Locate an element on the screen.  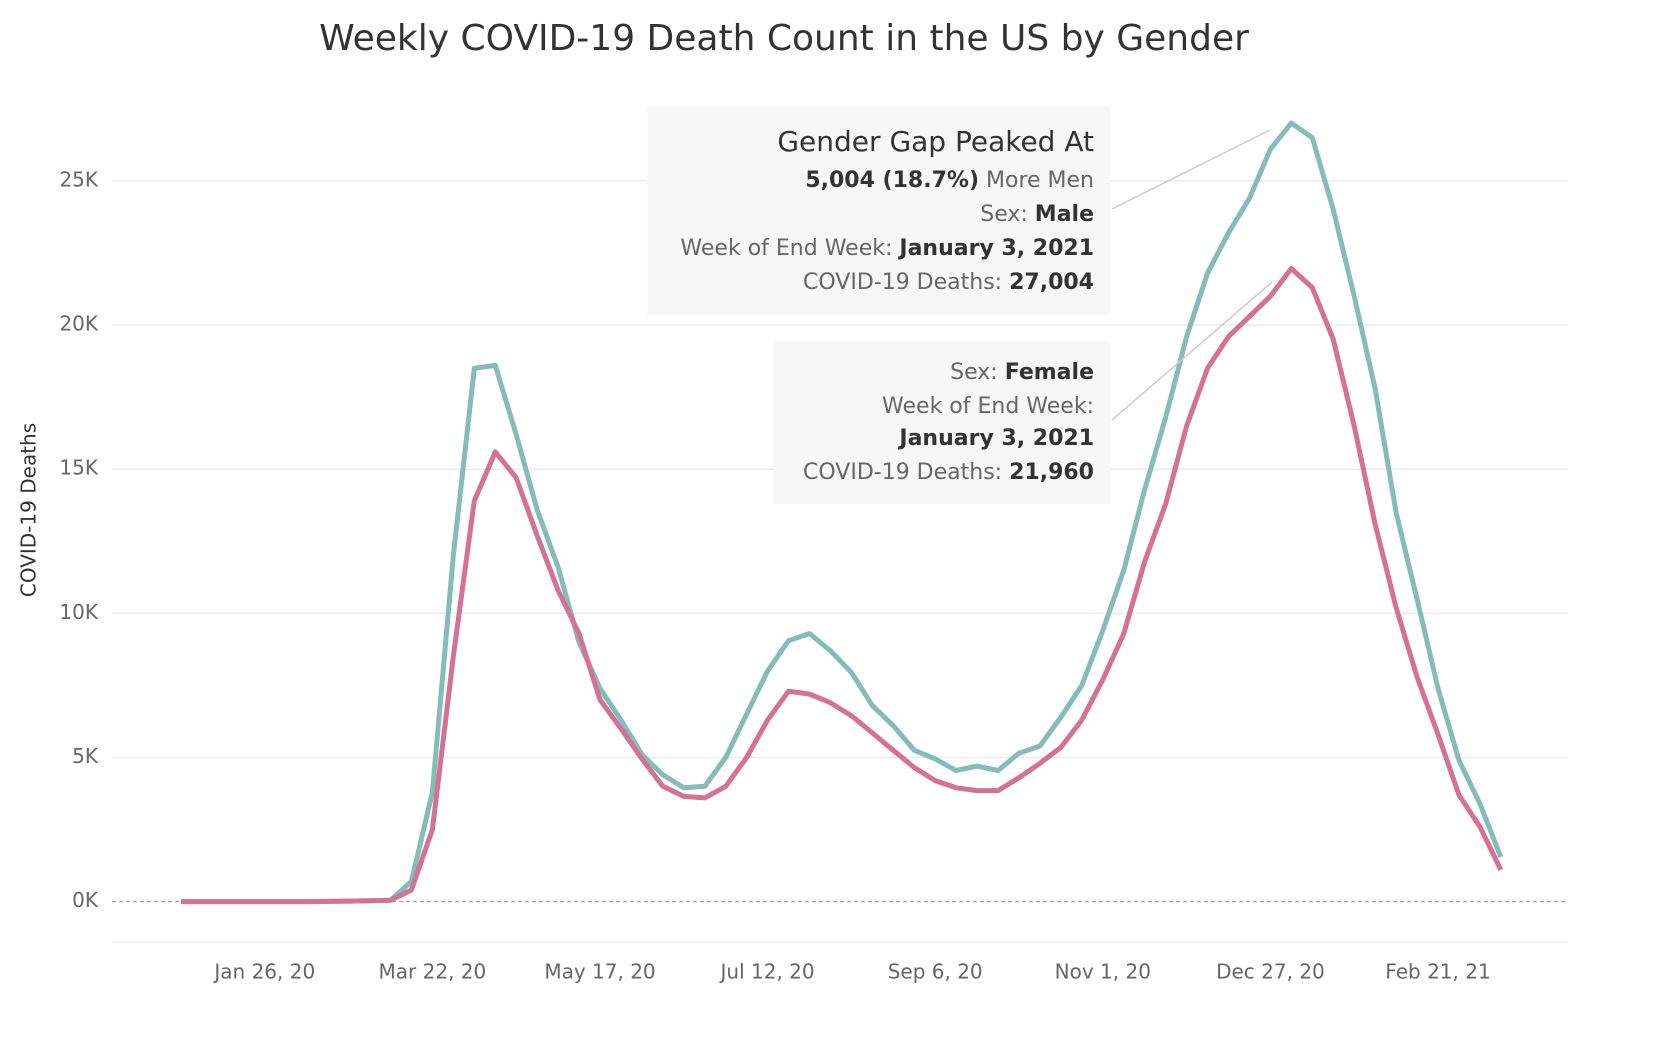
tooltip-text: Female is located at coordinates (1049, 372).